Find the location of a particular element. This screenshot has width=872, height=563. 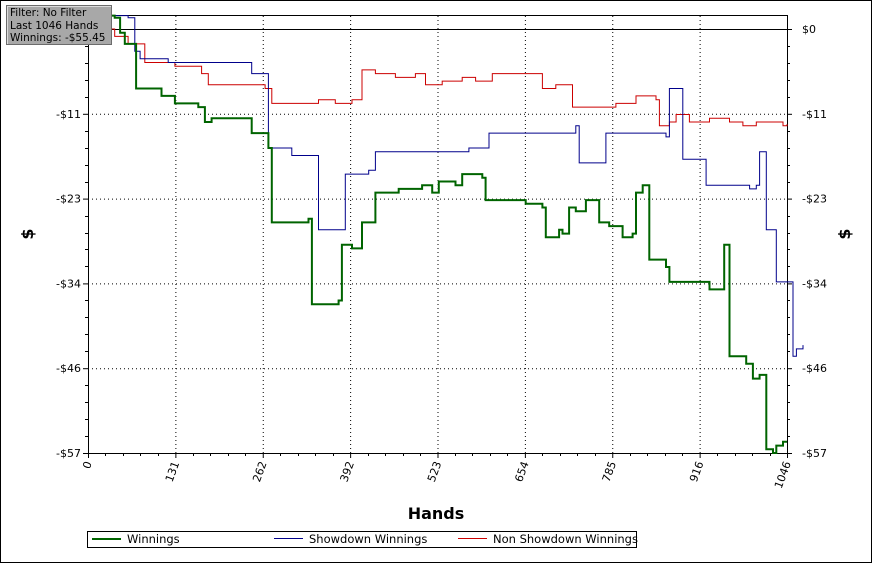

y-tick-label-left: -$23 is located at coordinates (68, 199).